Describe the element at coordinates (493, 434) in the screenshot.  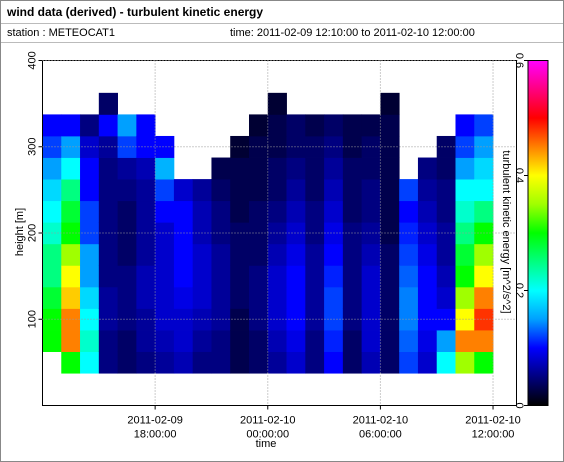
I see `x-tick-label: 12:00:00` at that location.